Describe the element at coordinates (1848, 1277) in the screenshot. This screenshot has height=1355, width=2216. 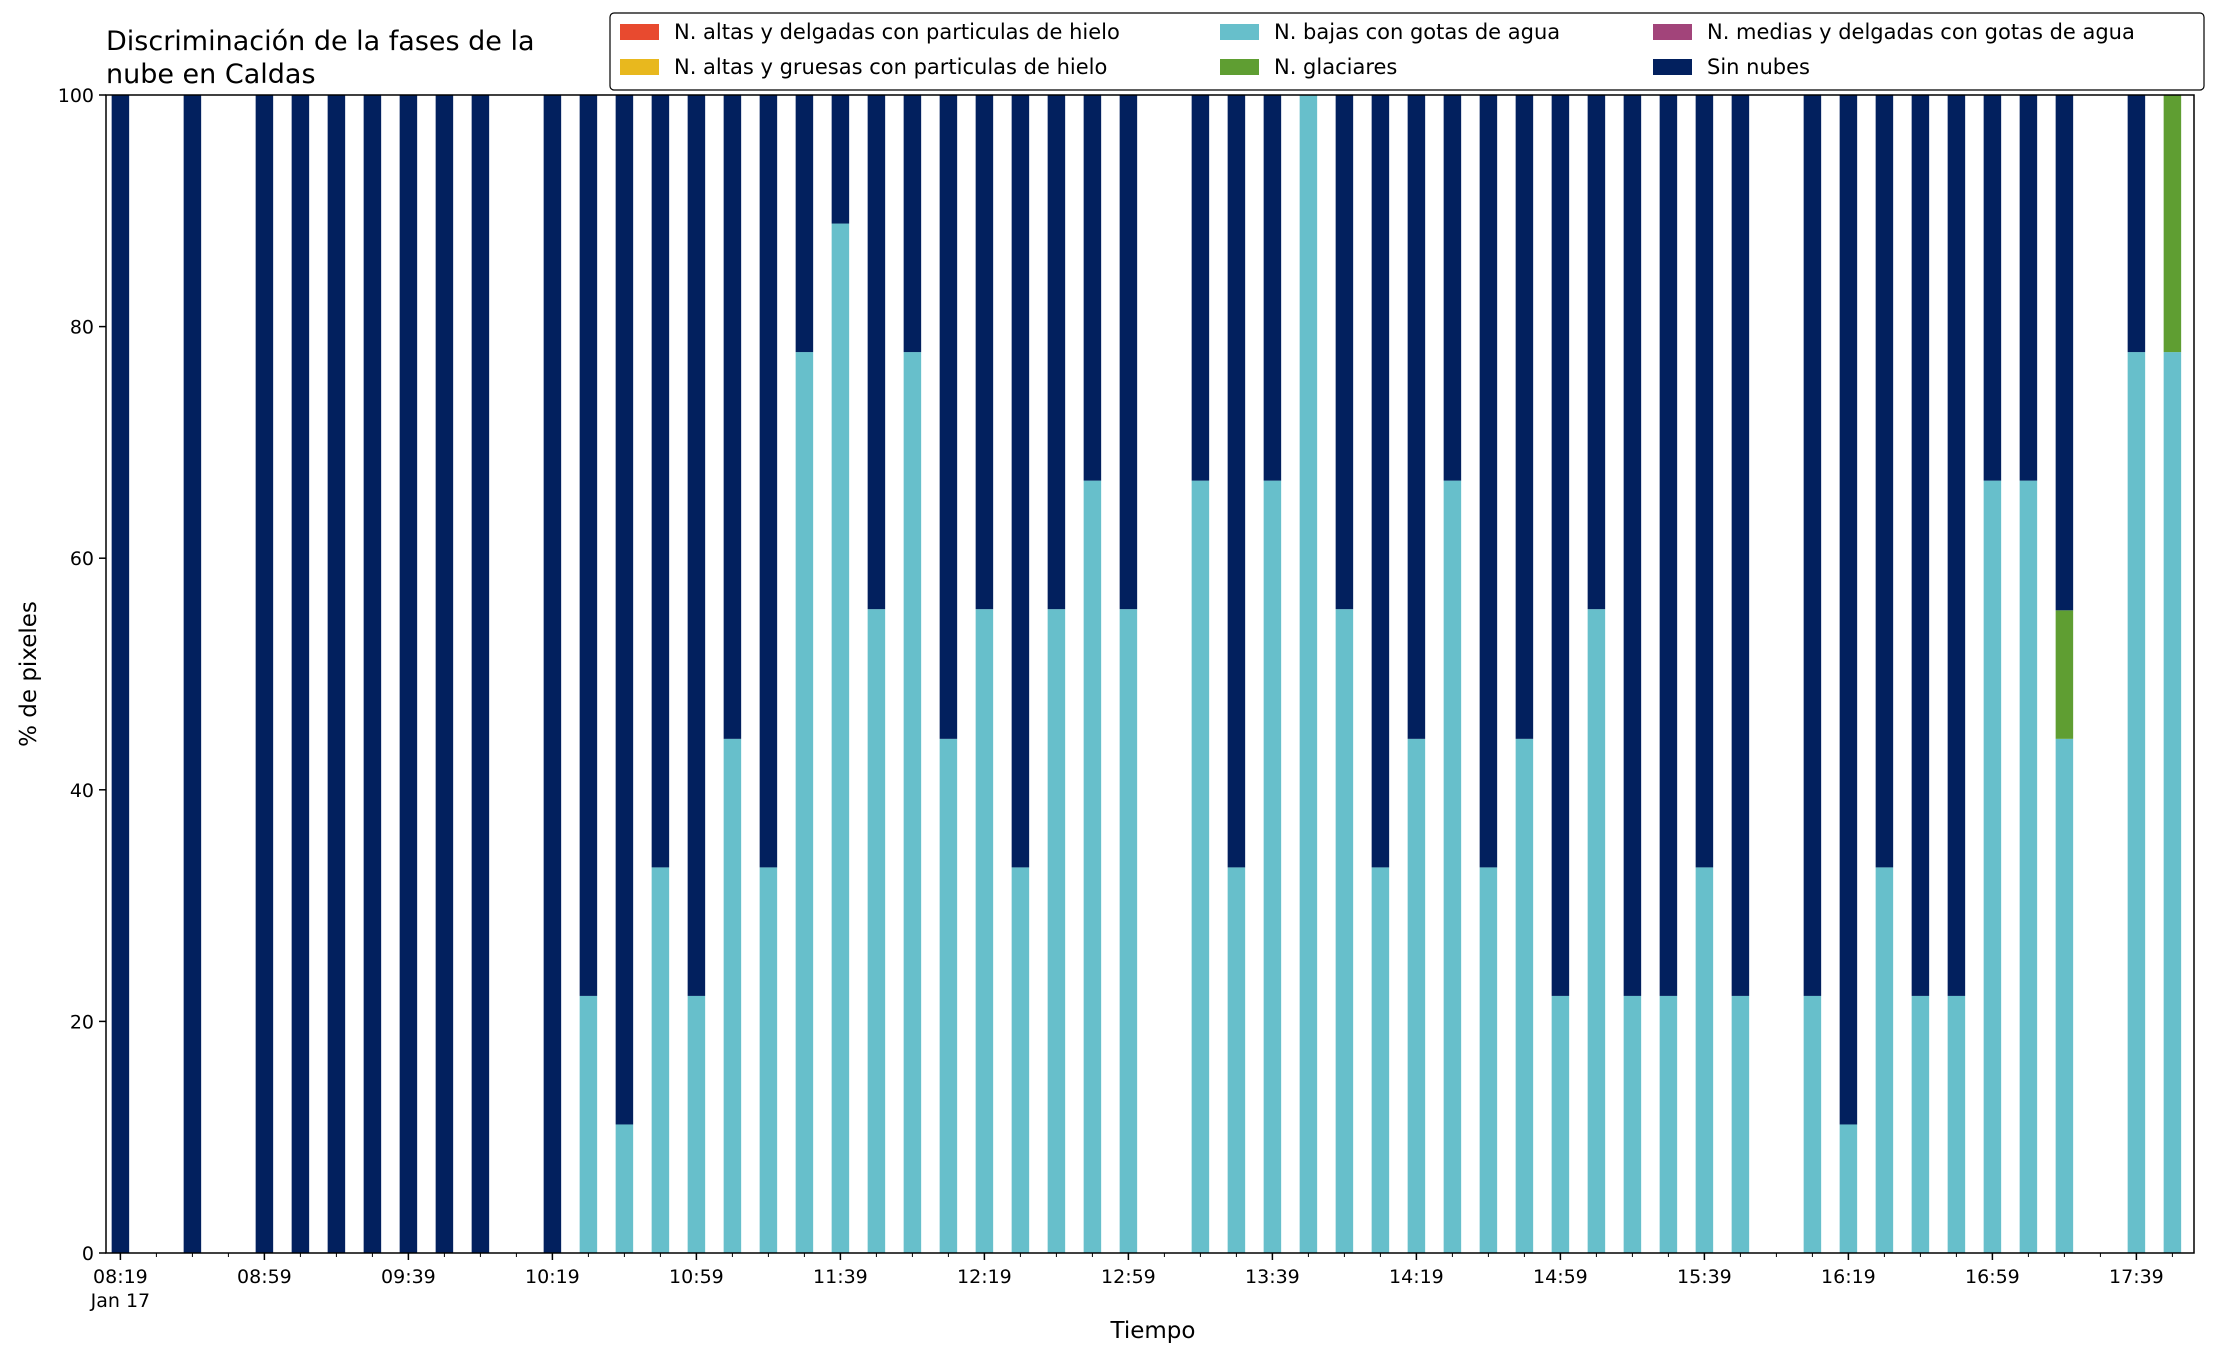
I see `x-tick-label-1619: 16:19` at that location.